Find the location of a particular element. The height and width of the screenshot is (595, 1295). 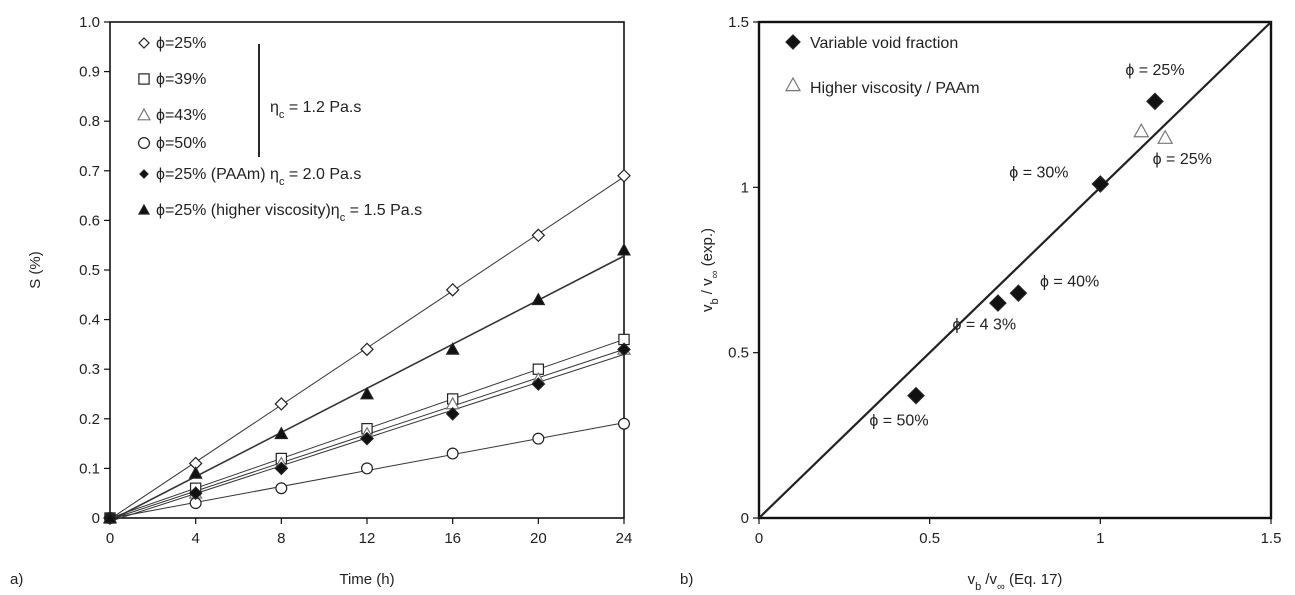

x-tick-label-b: 1.5 is located at coordinates (1271, 538).